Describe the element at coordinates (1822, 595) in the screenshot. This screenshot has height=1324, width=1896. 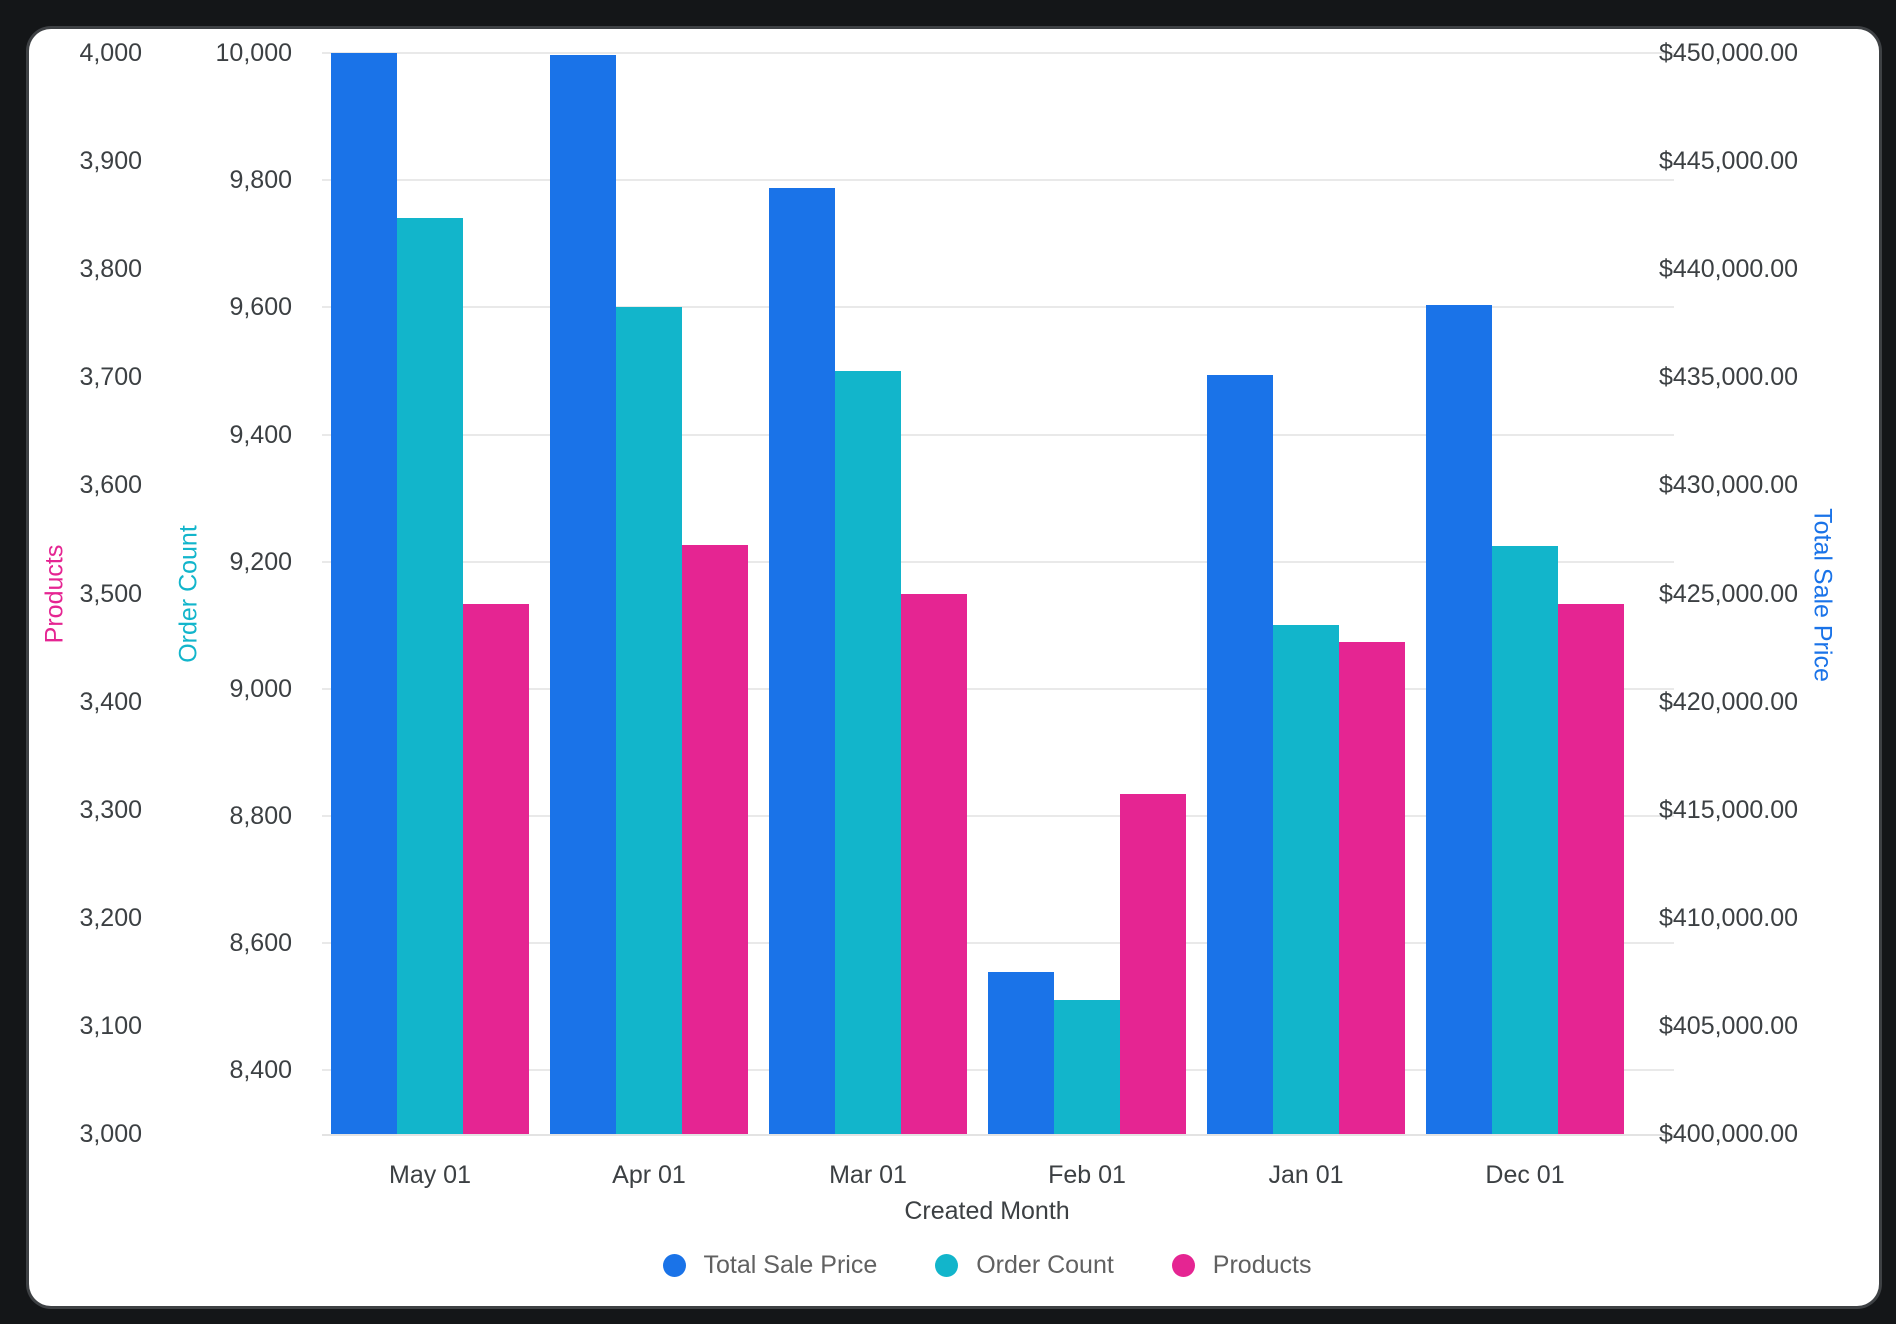
I see `total-sale-price-axis-title: Total Sale Price` at that location.